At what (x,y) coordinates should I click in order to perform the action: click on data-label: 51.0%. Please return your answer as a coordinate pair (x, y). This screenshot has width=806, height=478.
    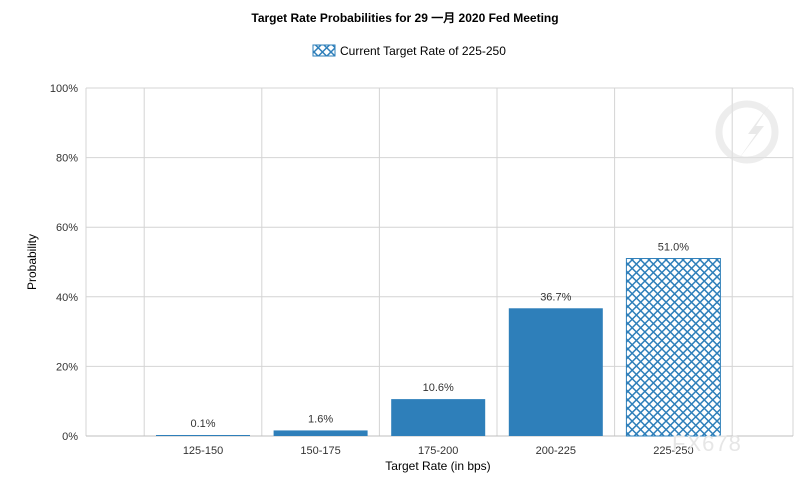
    Looking at the image, I should click on (673, 248).